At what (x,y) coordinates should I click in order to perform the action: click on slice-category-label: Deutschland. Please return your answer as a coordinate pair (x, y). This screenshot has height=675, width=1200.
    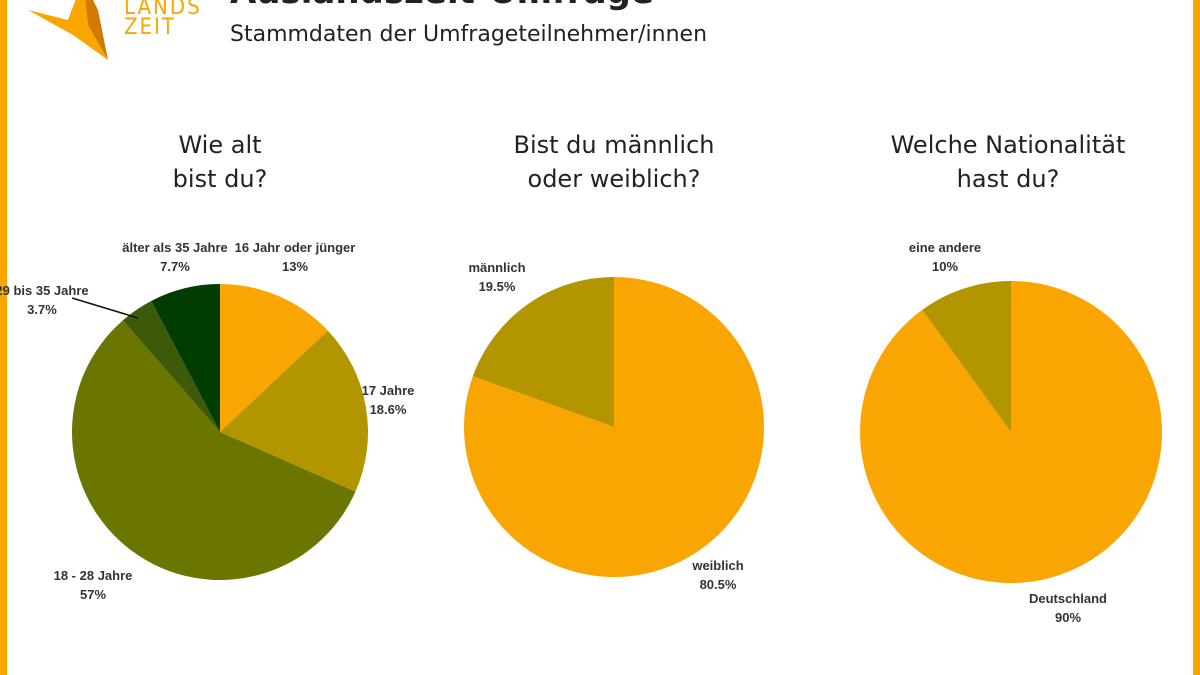
    Looking at the image, I should click on (1068, 598).